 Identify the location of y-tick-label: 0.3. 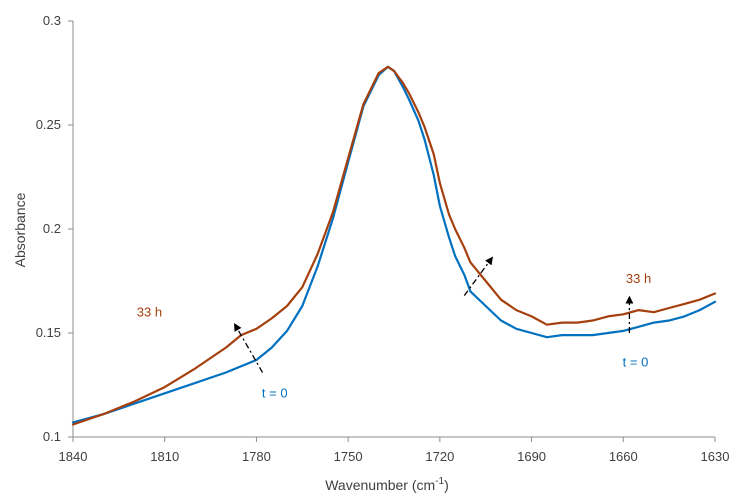
(52, 20).